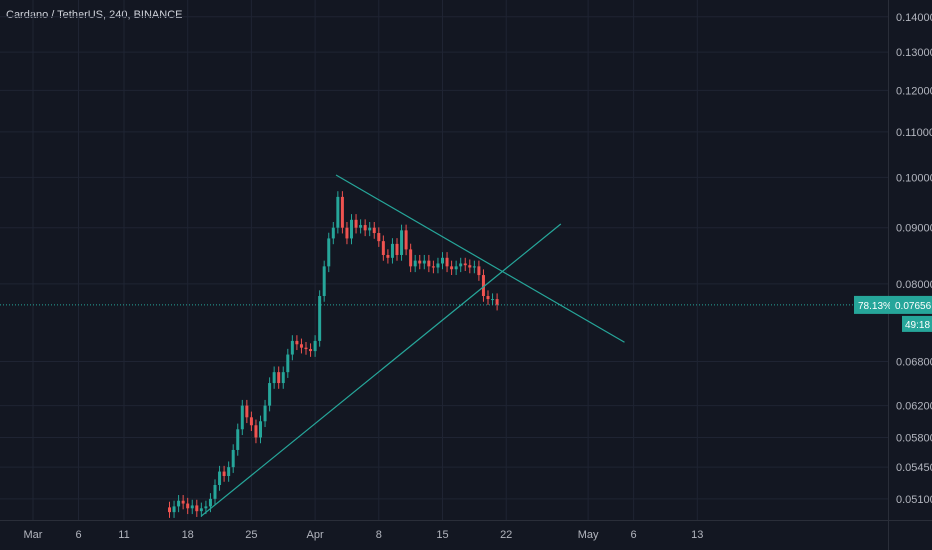 The width and height of the screenshot is (932, 550). Describe the element at coordinates (914, 133) in the screenshot. I see `price-tick-label: 0.11000` at that location.